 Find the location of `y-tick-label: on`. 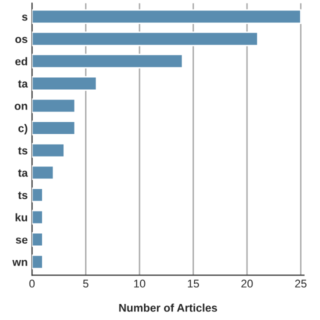

y-tick-label: on is located at coordinates (21, 107).